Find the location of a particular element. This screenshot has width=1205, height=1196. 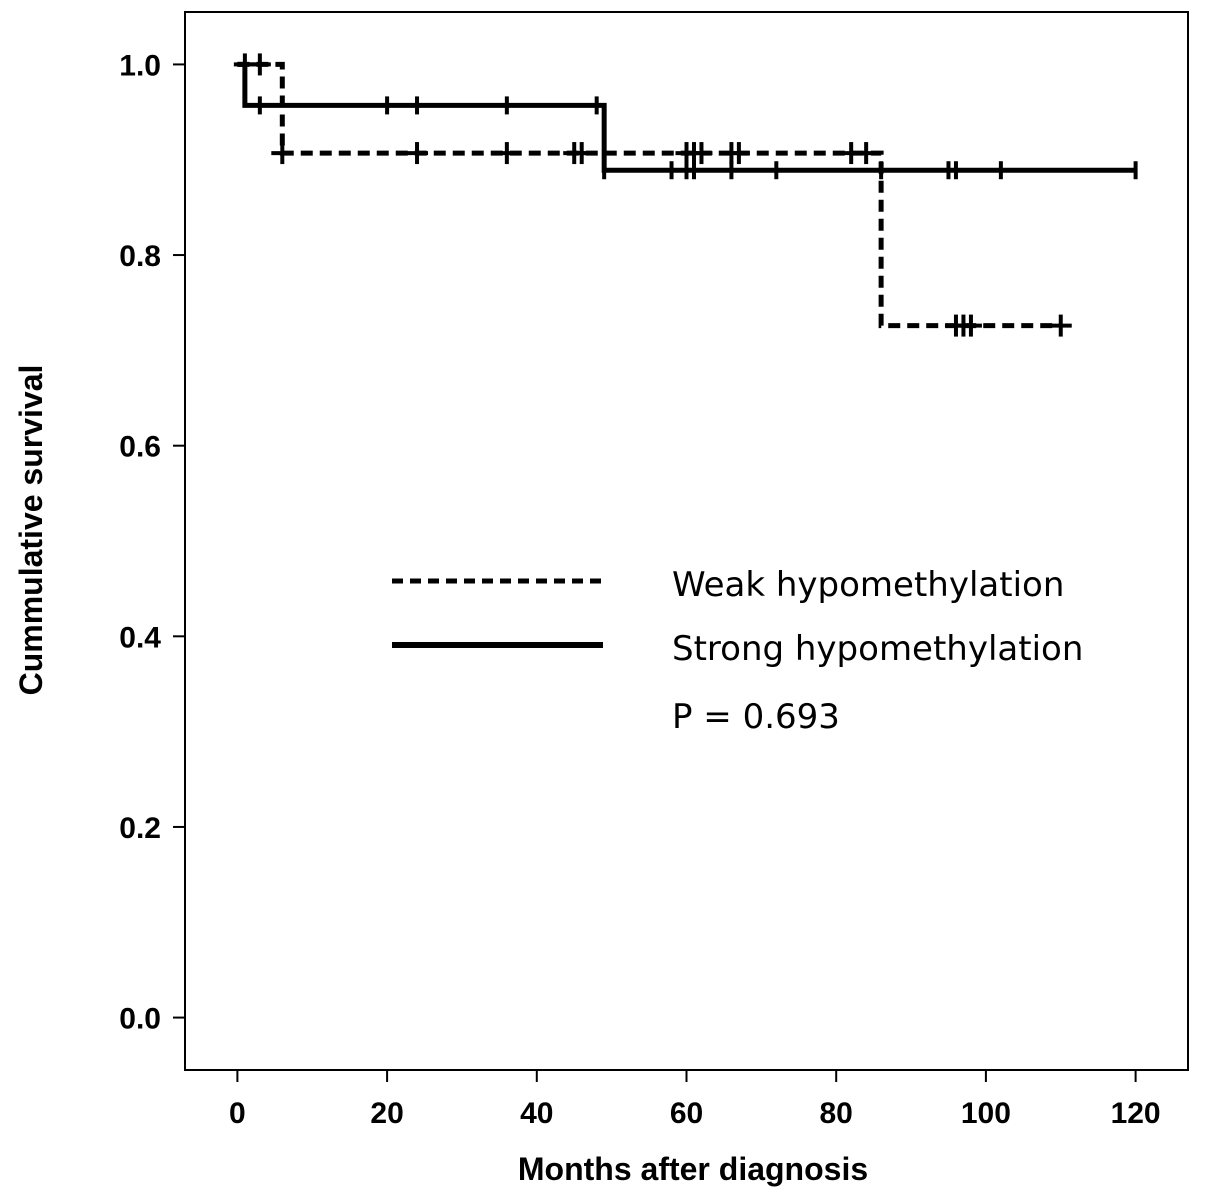

x-axis-title: Months after diagnosis is located at coordinates (693, 1169).